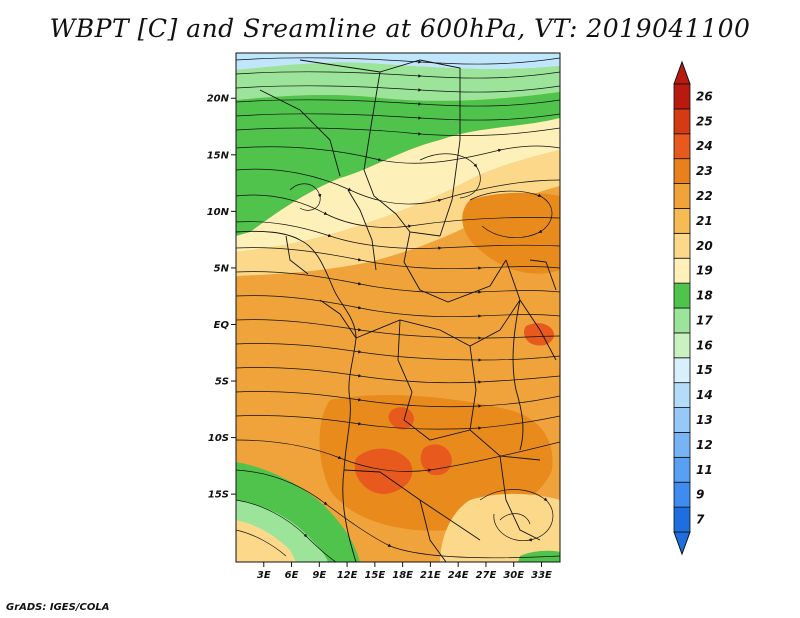  I want to click on lon-tick-label-9: 30E, so click(513, 575).